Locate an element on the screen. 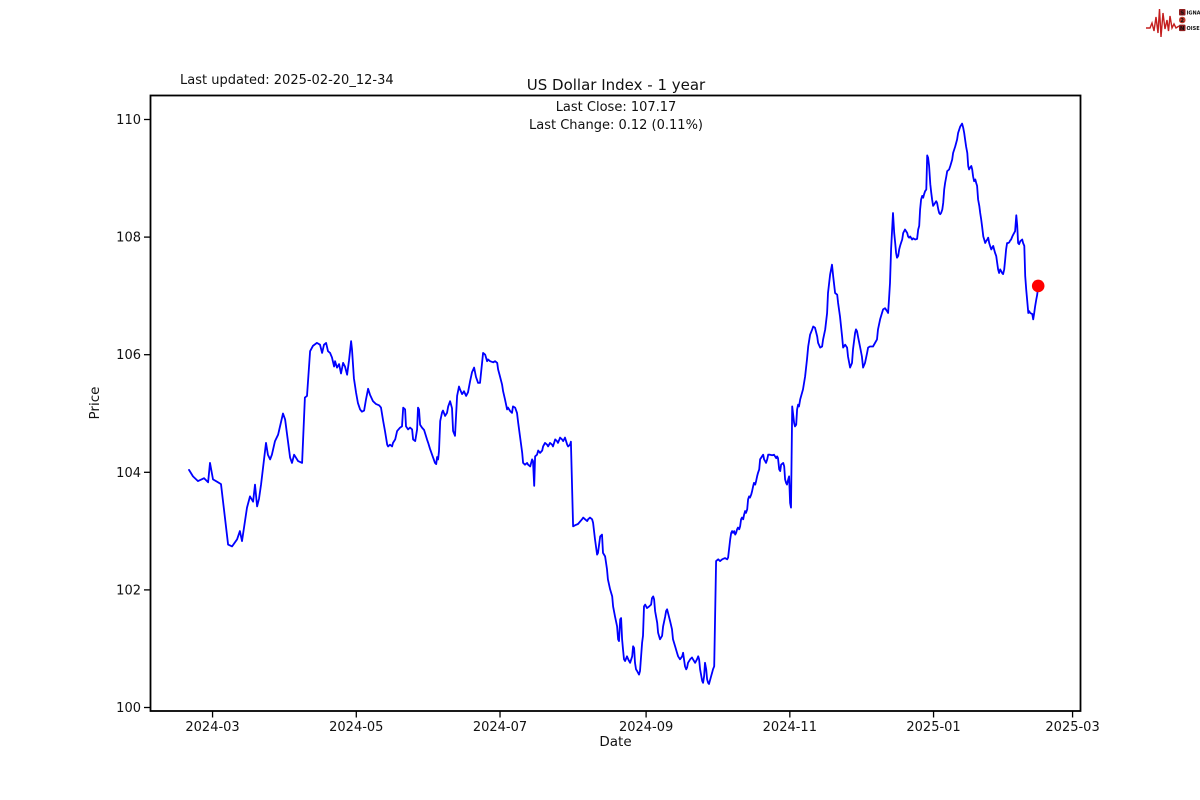 The height and width of the screenshot is (800, 1200). signal2noise-logo: S IGNAL 2 N OISE is located at coordinates (1173, 23).